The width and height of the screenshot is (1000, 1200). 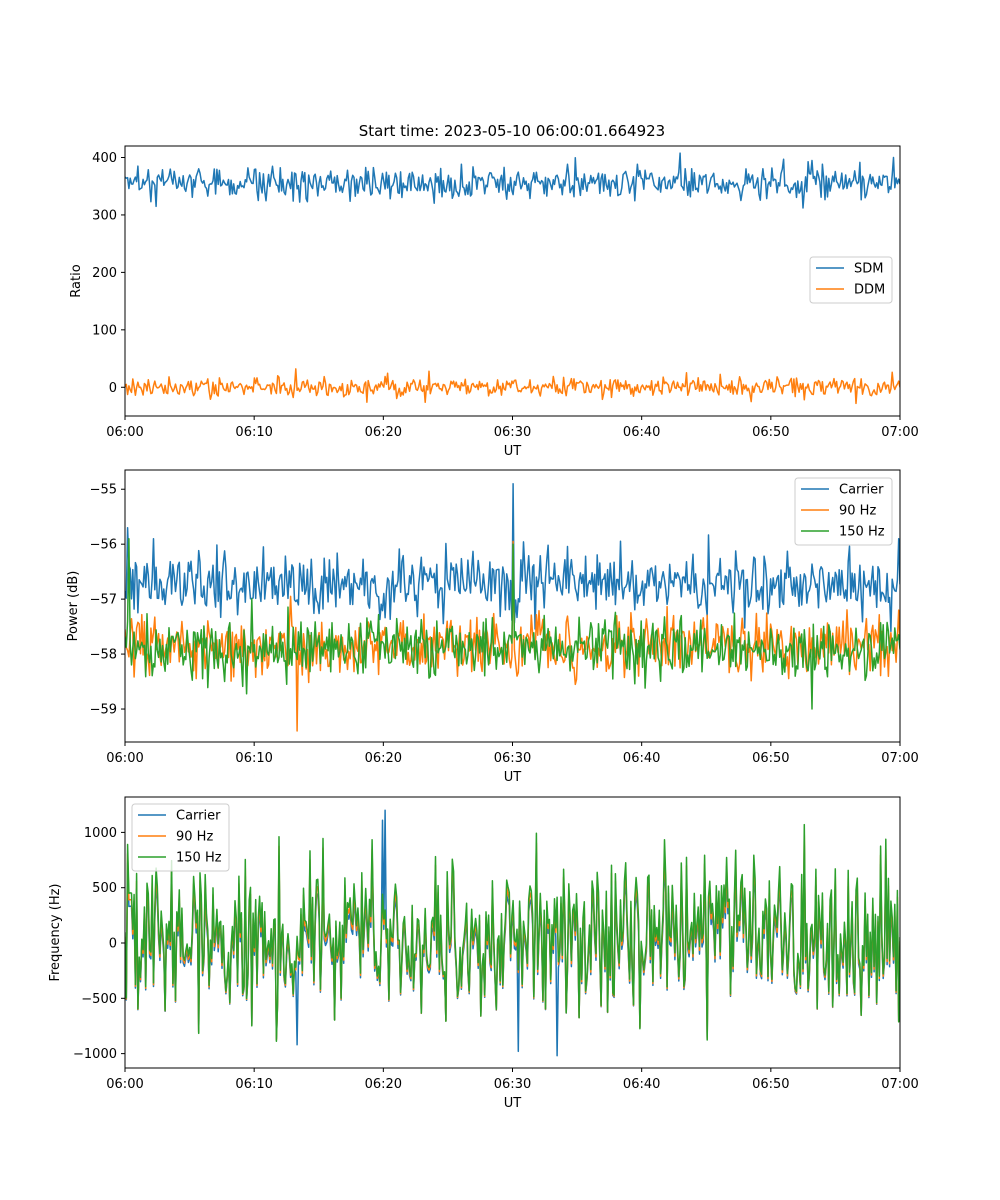 I want to click on series-line-ddm, so click(x=512, y=386).